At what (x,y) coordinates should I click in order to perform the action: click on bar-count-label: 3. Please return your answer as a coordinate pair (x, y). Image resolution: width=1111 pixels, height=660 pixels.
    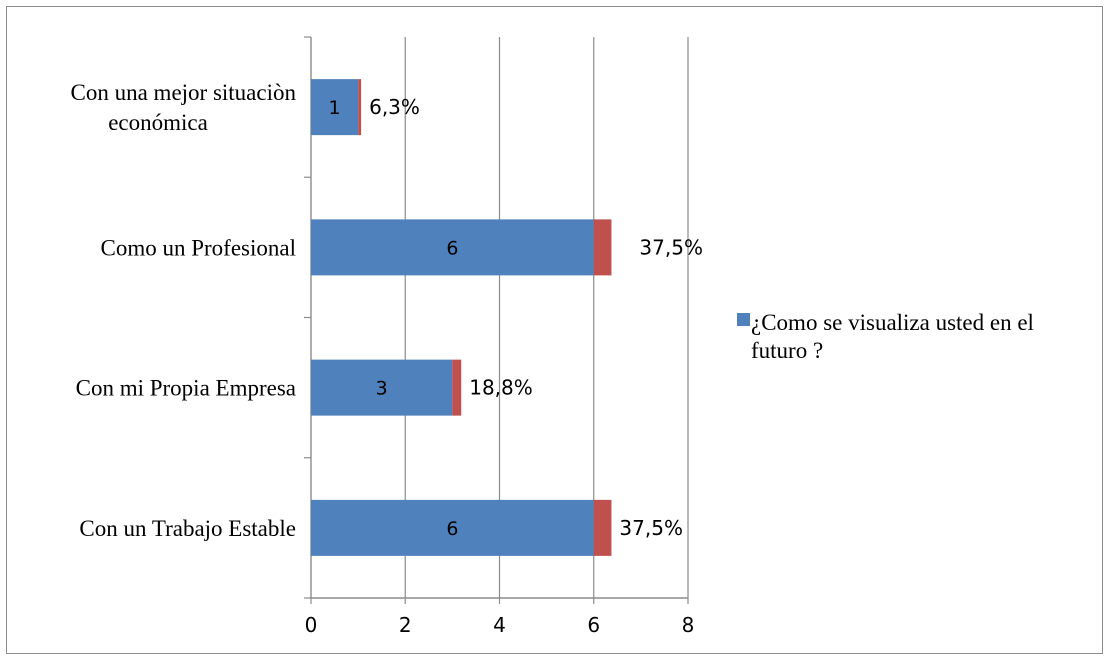
    Looking at the image, I should click on (382, 389).